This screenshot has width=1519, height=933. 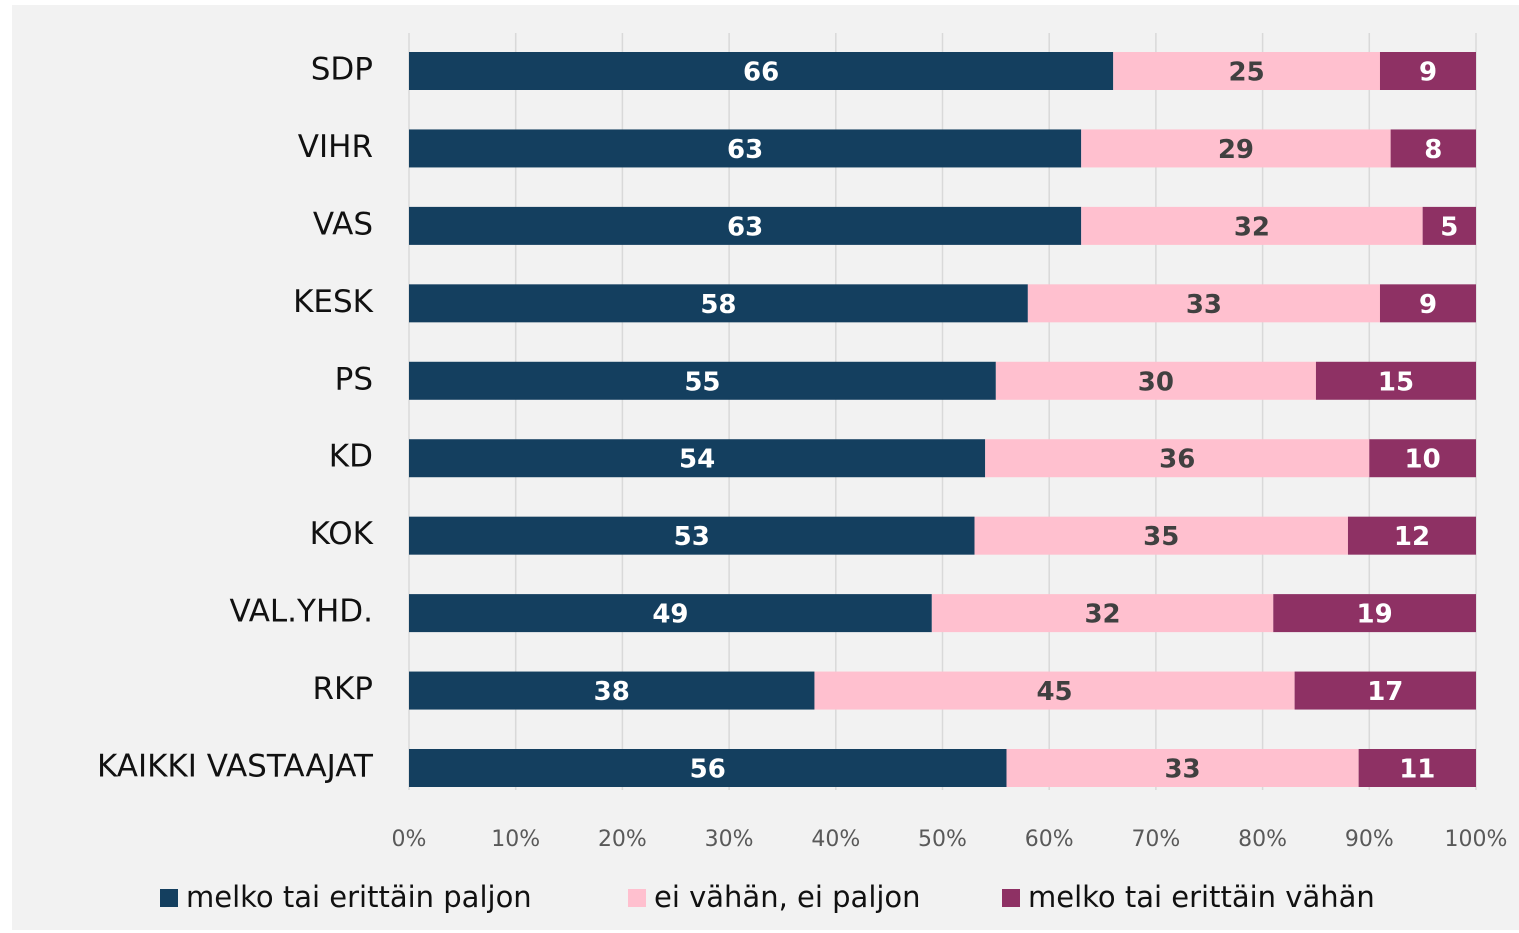 What do you see at coordinates (729, 839) in the screenshot?
I see `x-tick-label: 30%` at bounding box center [729, 839].